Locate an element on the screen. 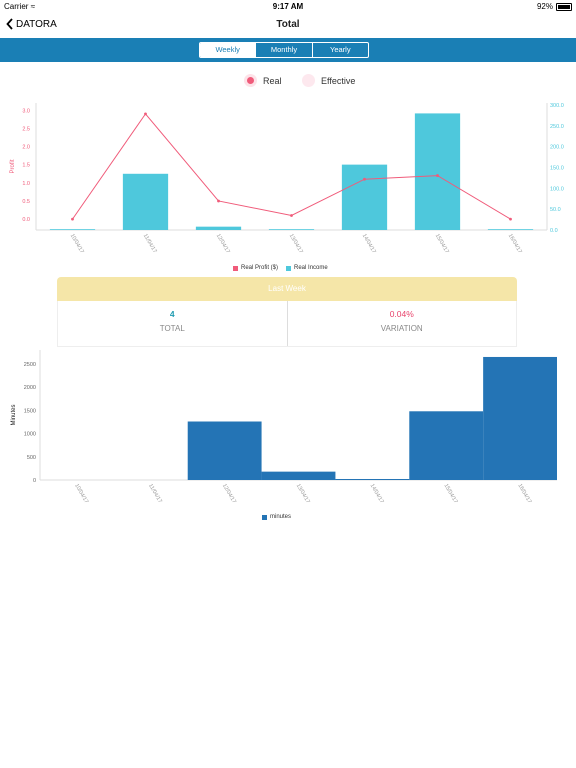 This screenshot has width=576, height=768. carrier-label: Carrier ≈ is located at coordinates (19, 6).